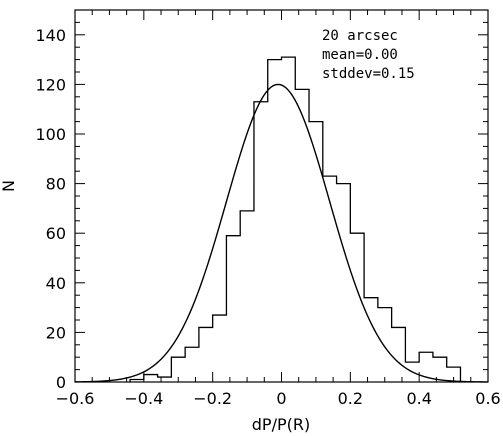 Image resolution: width=503 pixels, height=436 pixels. I want to click on x-tick-label: −0.4, so click(143, 398).